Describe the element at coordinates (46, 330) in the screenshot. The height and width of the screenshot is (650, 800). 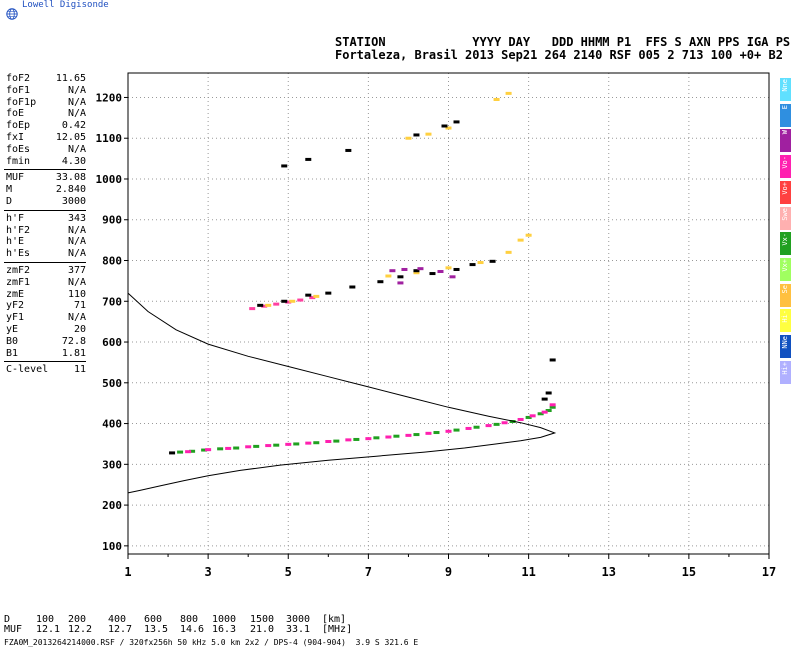
I see `parameter-row: yE 20` at that location.